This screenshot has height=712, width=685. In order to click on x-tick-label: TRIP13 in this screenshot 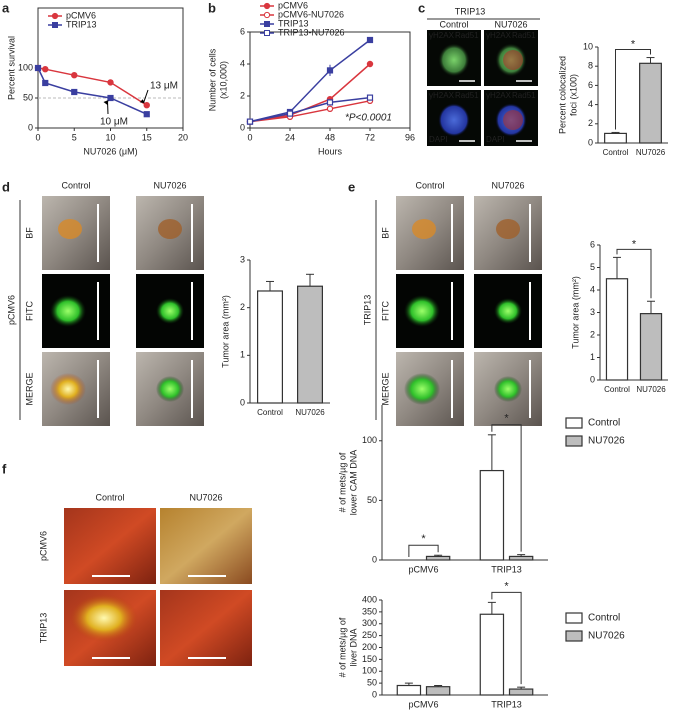, I will do `click(506, 569)`.